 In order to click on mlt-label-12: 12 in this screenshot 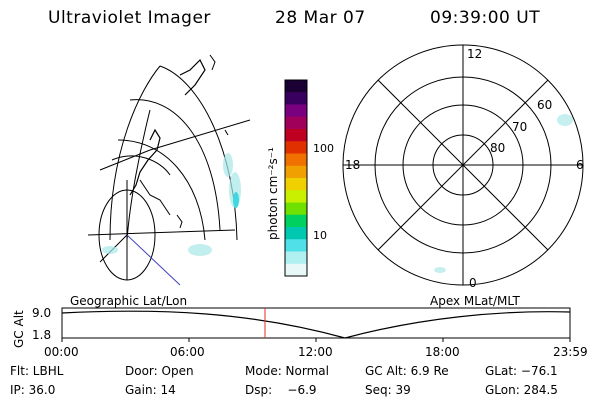, I will do `click(475, 54)`.